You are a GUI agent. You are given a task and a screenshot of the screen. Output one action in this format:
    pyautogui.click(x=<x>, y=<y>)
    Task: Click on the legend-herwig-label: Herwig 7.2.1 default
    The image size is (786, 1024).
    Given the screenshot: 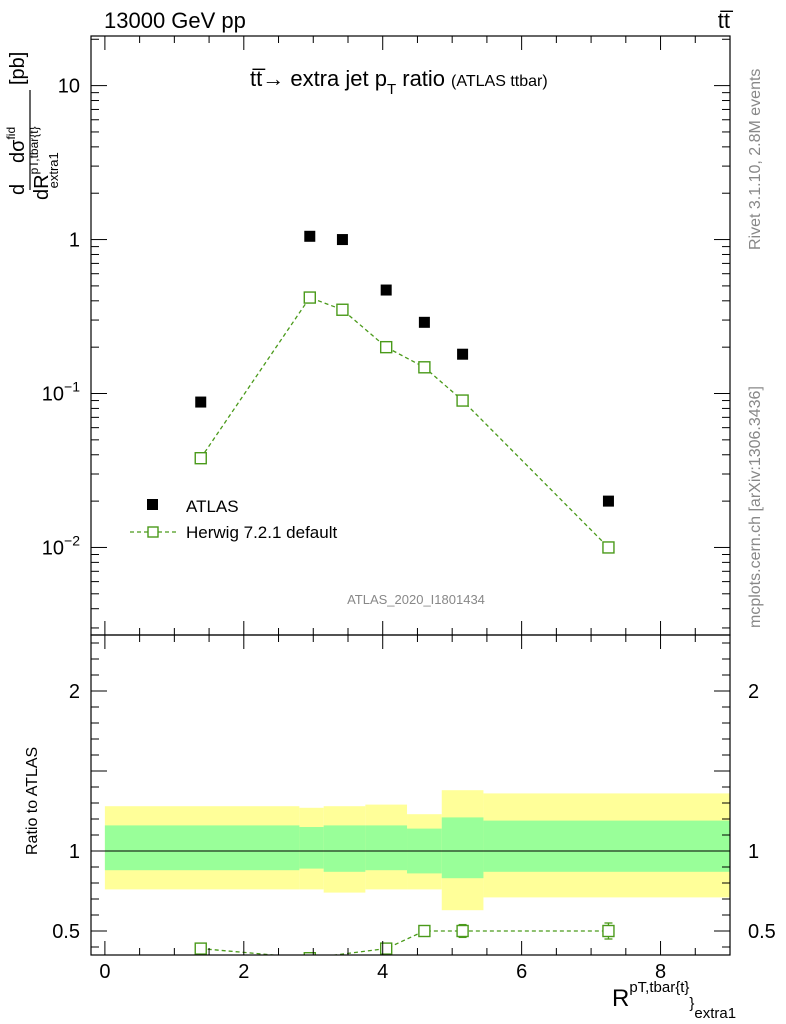 What is the action you would take?
    pyautogui.click(x=261, y=532)
    